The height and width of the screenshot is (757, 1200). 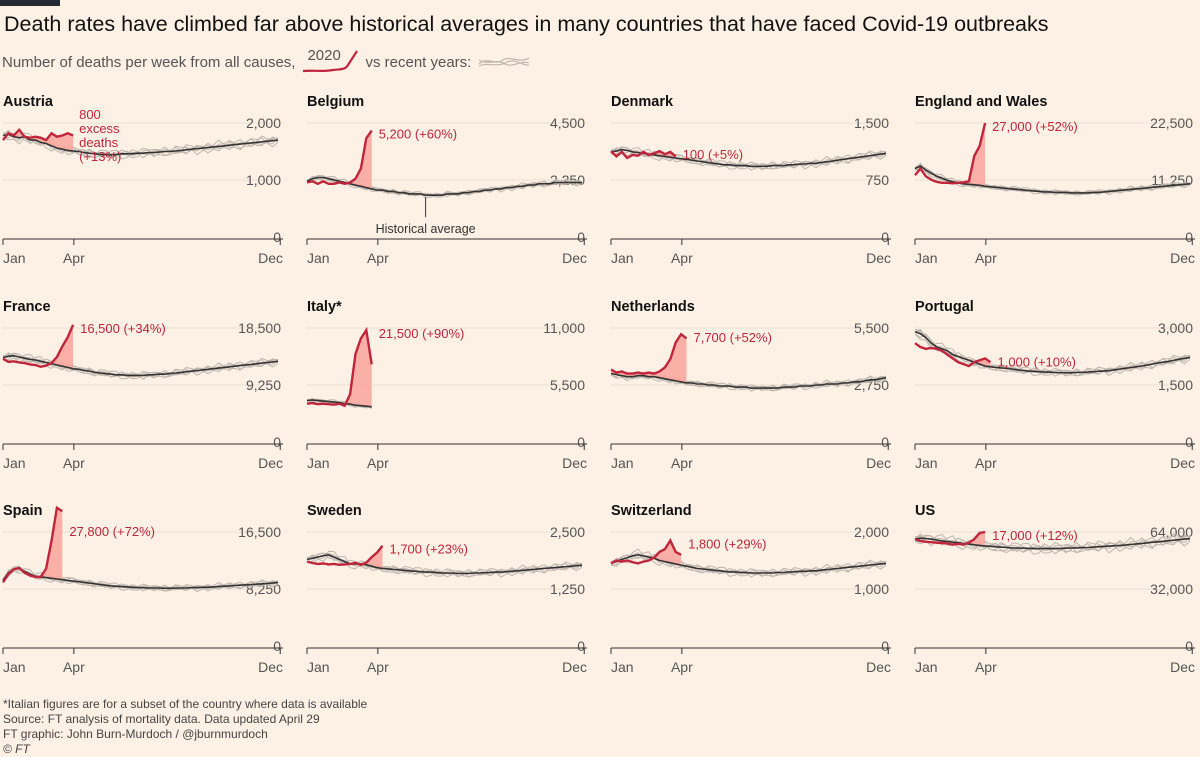 I want to click on y-tick-label: 4,500, so click(x=567, y=123).